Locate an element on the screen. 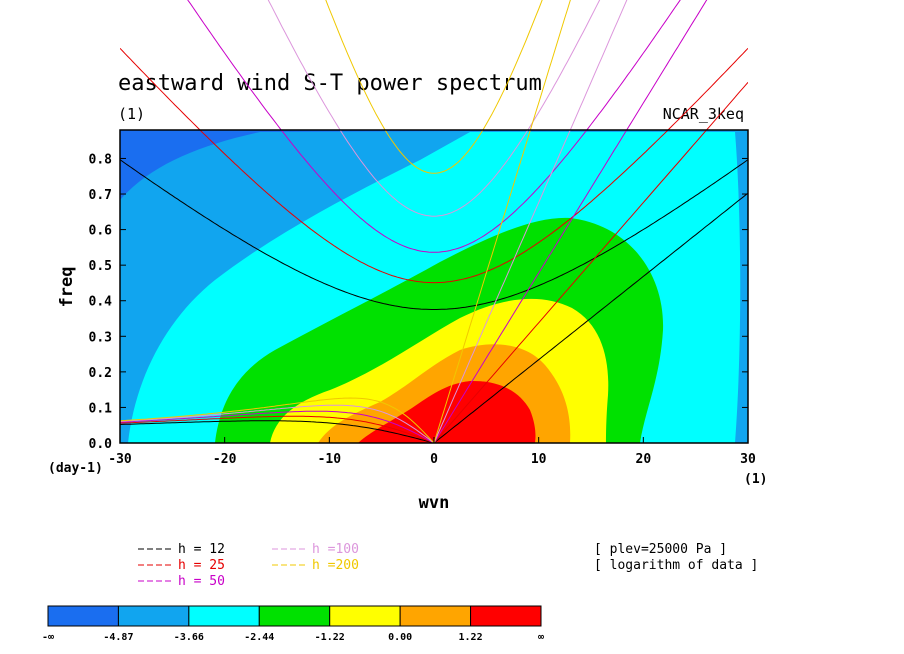  x-tick-label: 0 is located at coordinates (434, 459).